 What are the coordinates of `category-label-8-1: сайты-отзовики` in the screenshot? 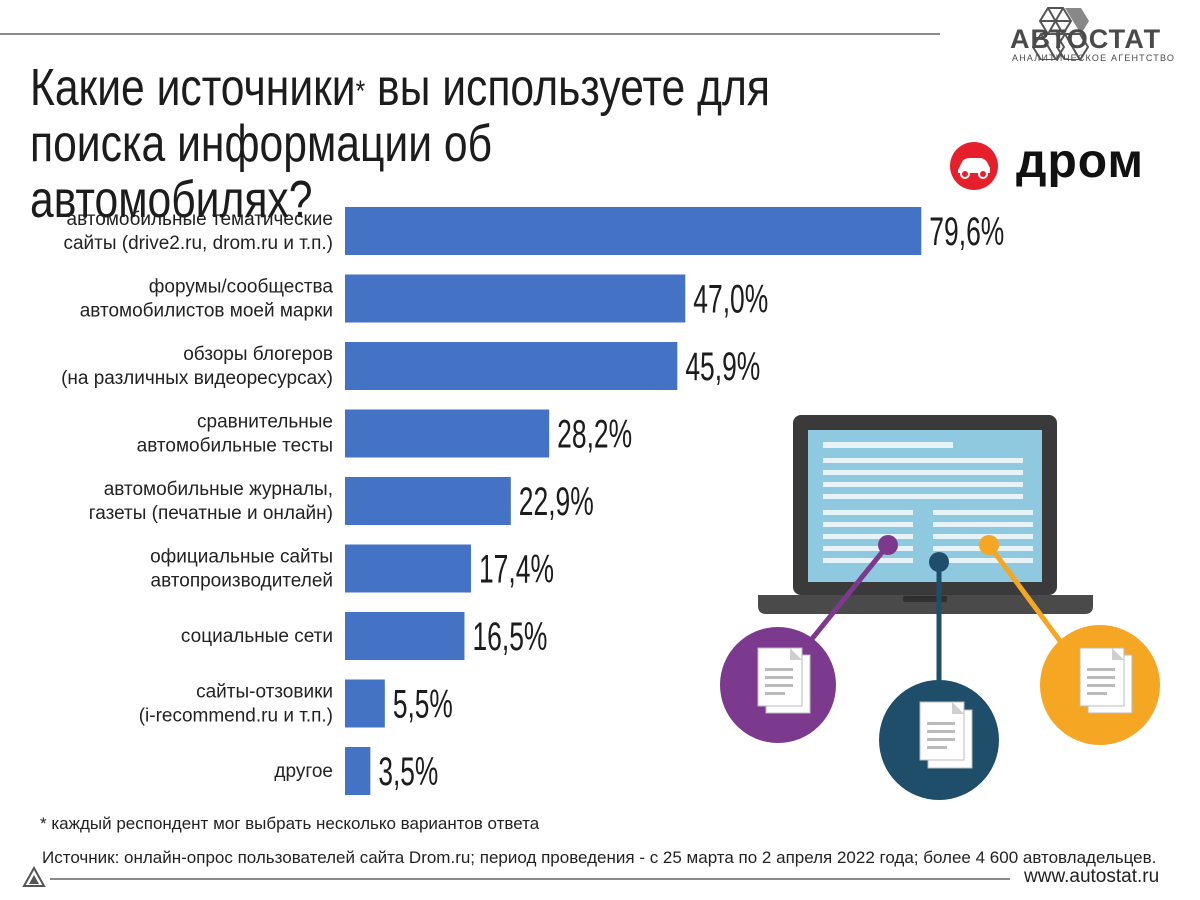 It's located at (264, 692).